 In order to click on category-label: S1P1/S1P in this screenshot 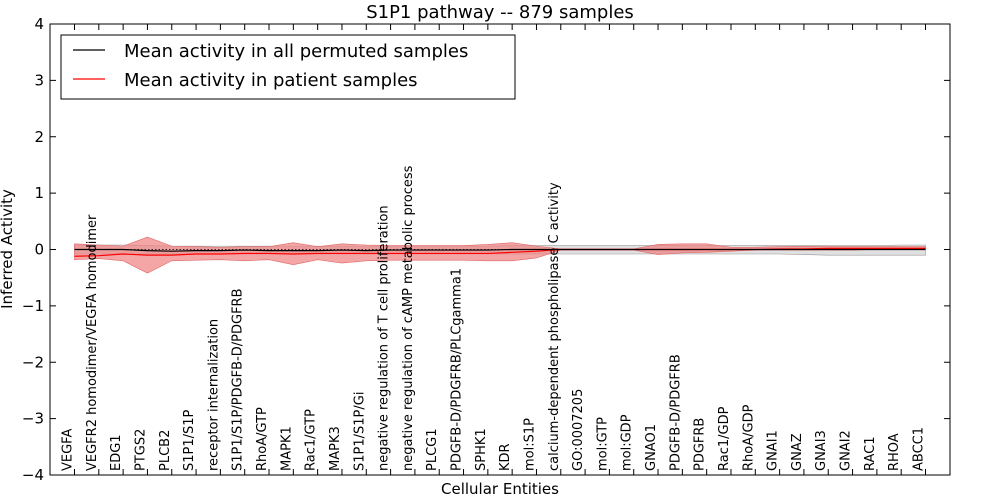, I will do `click(189, 440)`.